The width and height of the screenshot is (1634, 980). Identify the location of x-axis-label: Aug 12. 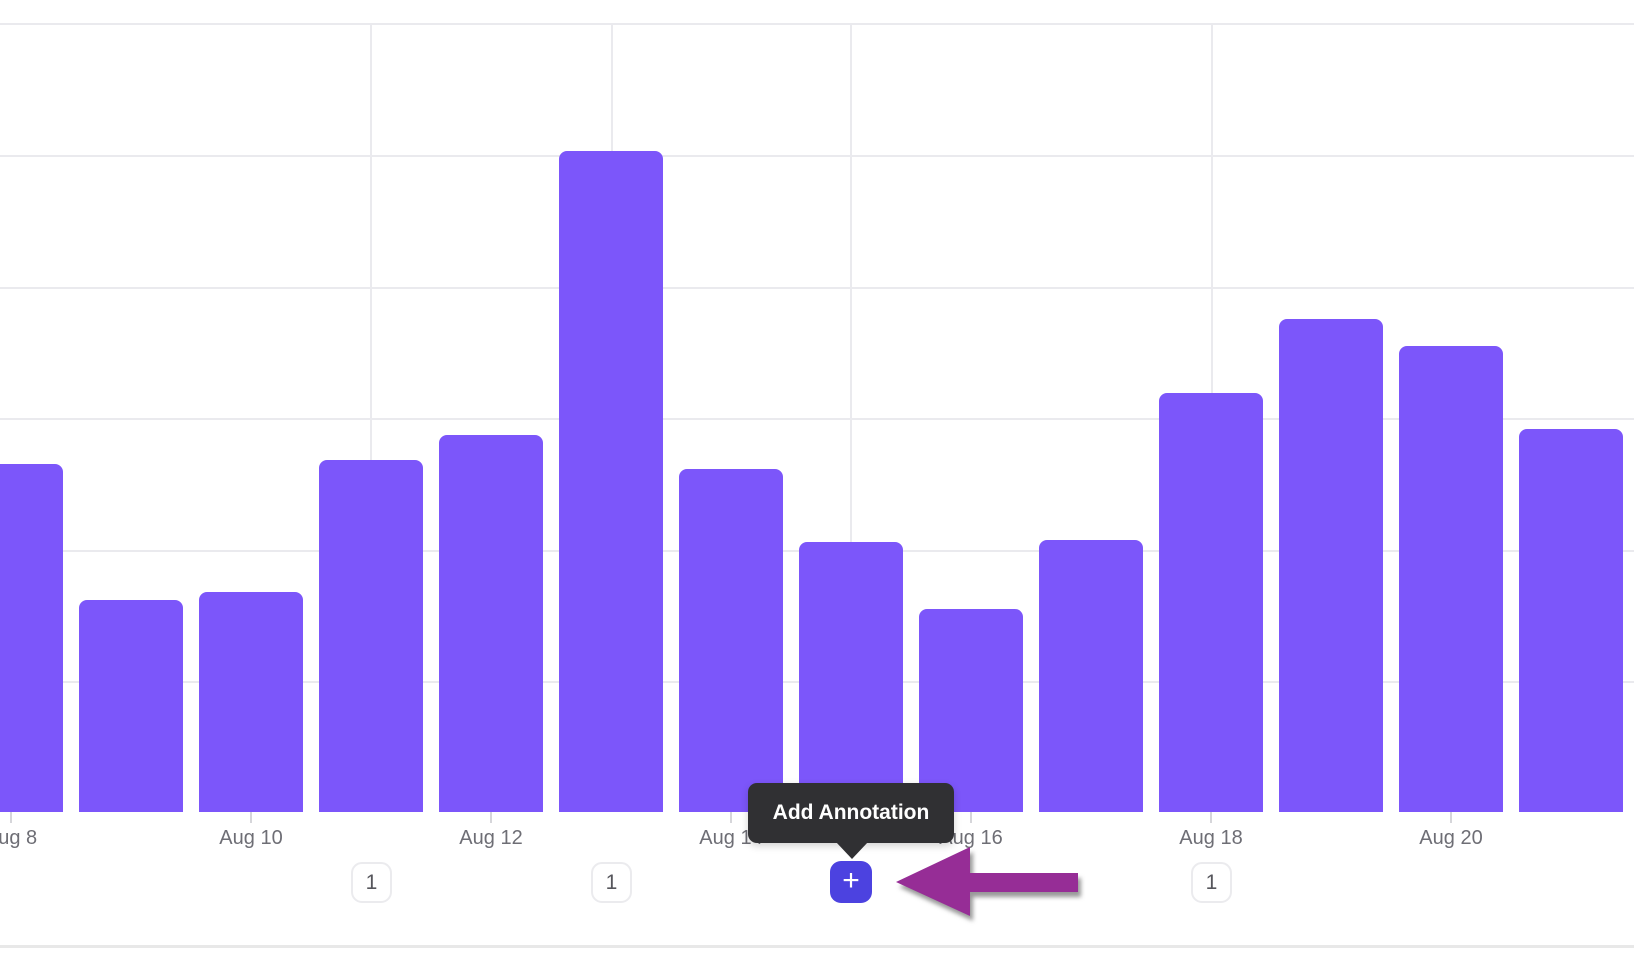
(491, 838).